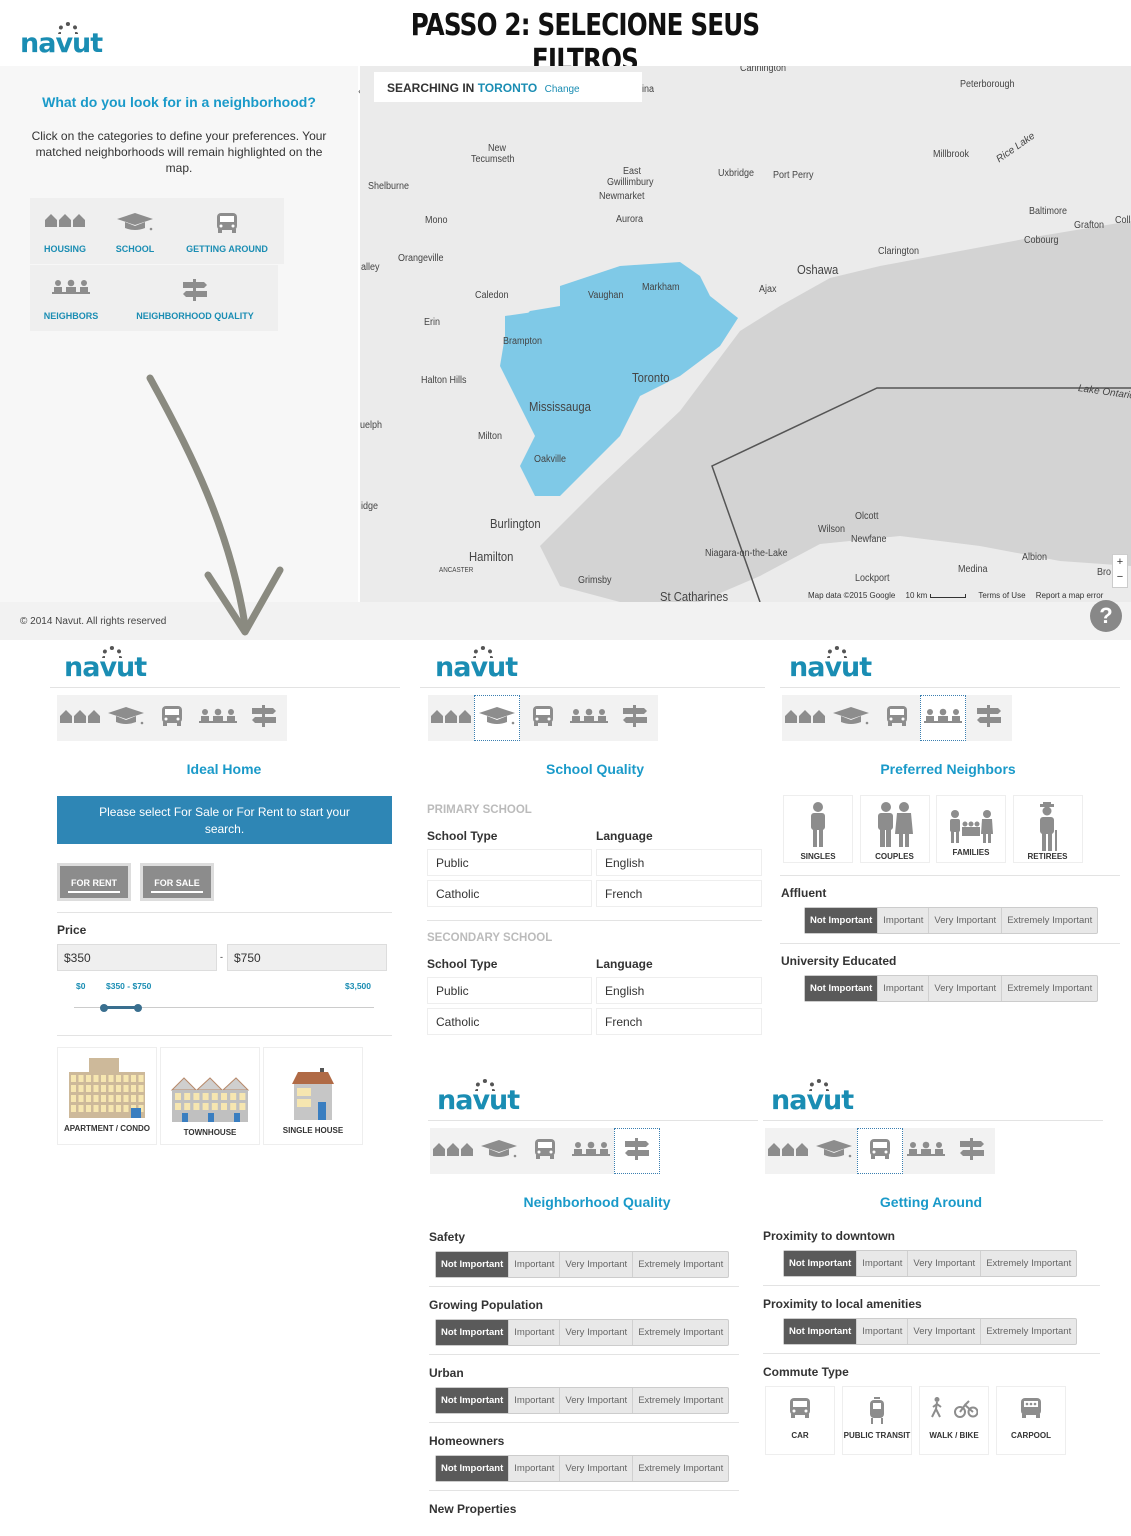 Image resolution: width=1131 pixels, height=1536 pixels. What do you see at coordinates (227, 231) in the screenshot?
I see `category-getting-around: GETTING AROUND` at bounding box center [227, 231].